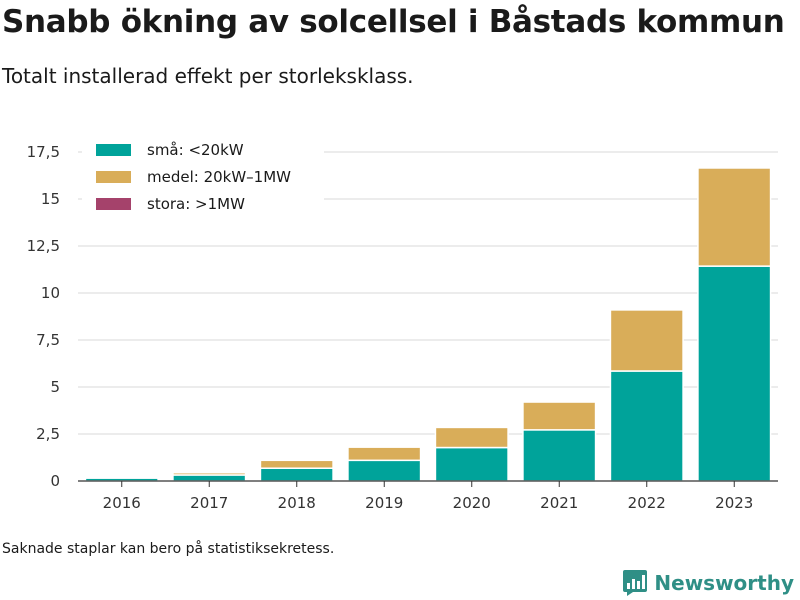 The image size is (800, 600). Describe the element at coordinates (297, 503) in the screenshot. I see `x-tick-label: 2018` at that location.